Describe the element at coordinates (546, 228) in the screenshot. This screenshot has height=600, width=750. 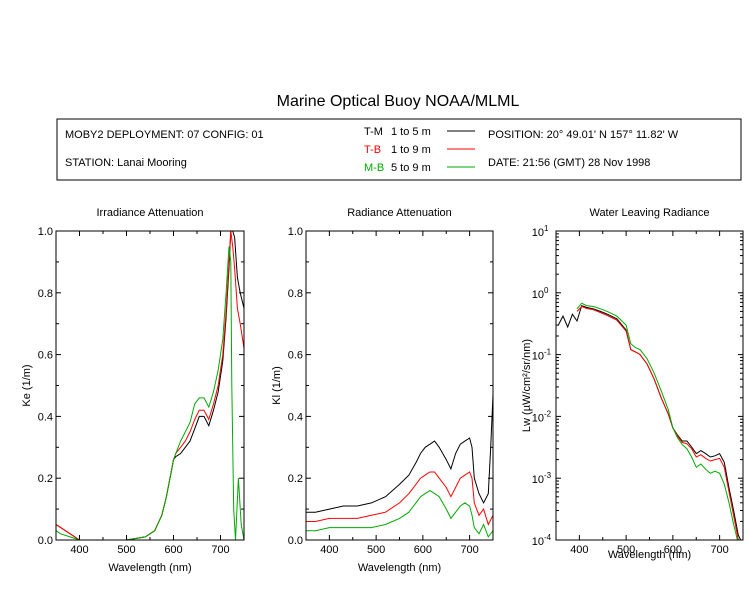
I see `y-tick-exponent: 1` at that location.